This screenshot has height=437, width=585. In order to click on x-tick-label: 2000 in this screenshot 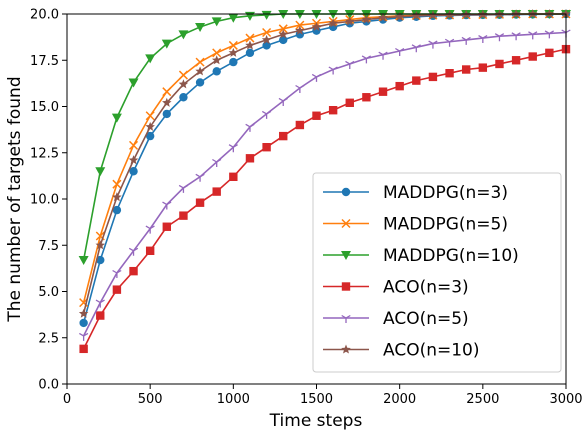, I will do `click(399, 399)`.